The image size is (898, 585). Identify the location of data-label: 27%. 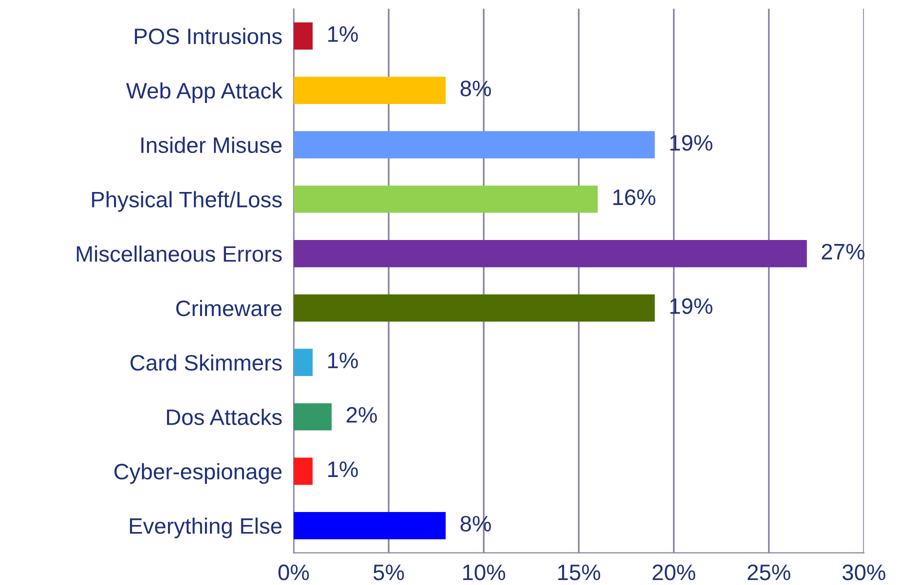
(843, 252).